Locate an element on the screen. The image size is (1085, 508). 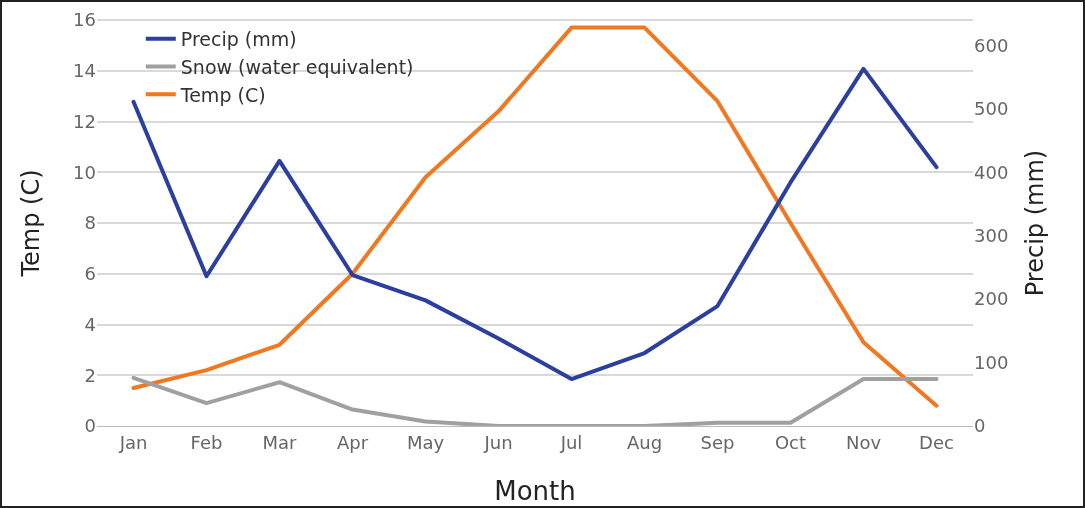
x-axis-title: Month is located at coordinates (535, 491).